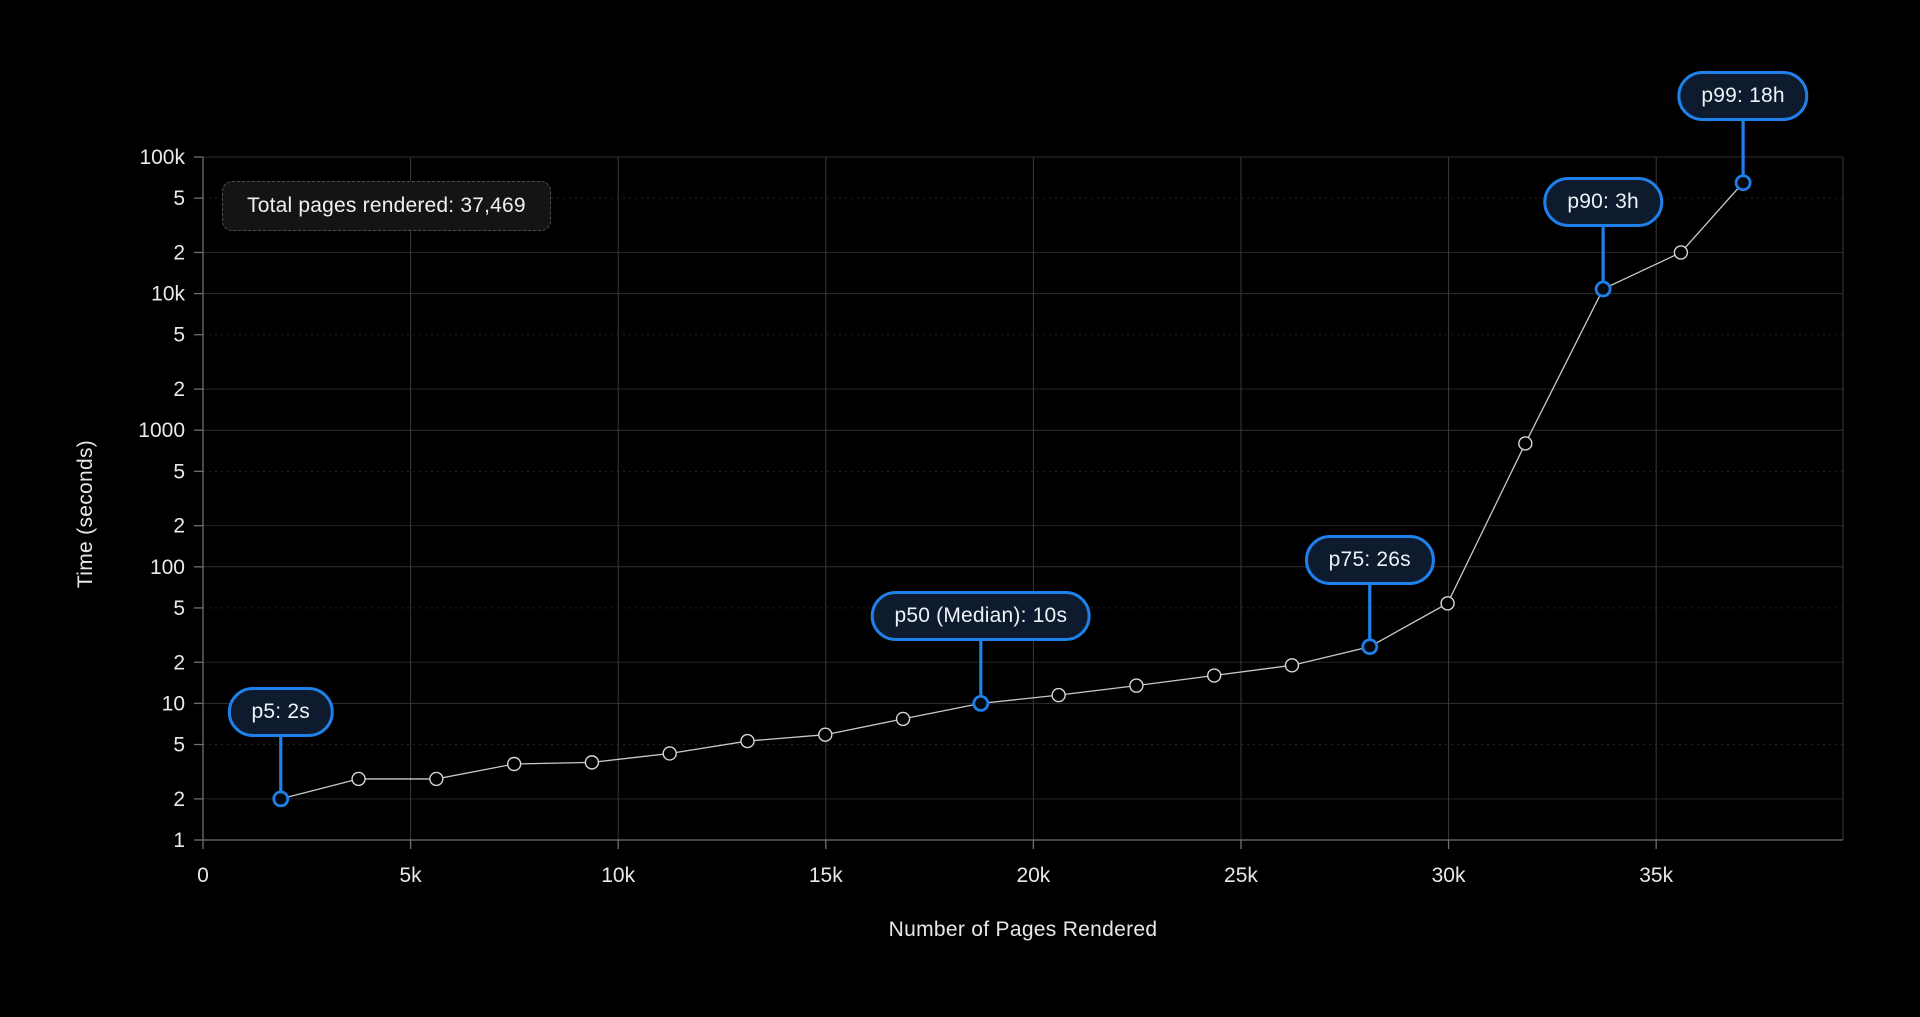  What do you see at coordinates (1241, 875) in the screenshot?
I see `x-tick-label: 25k` at bounding box center [1241, 875].